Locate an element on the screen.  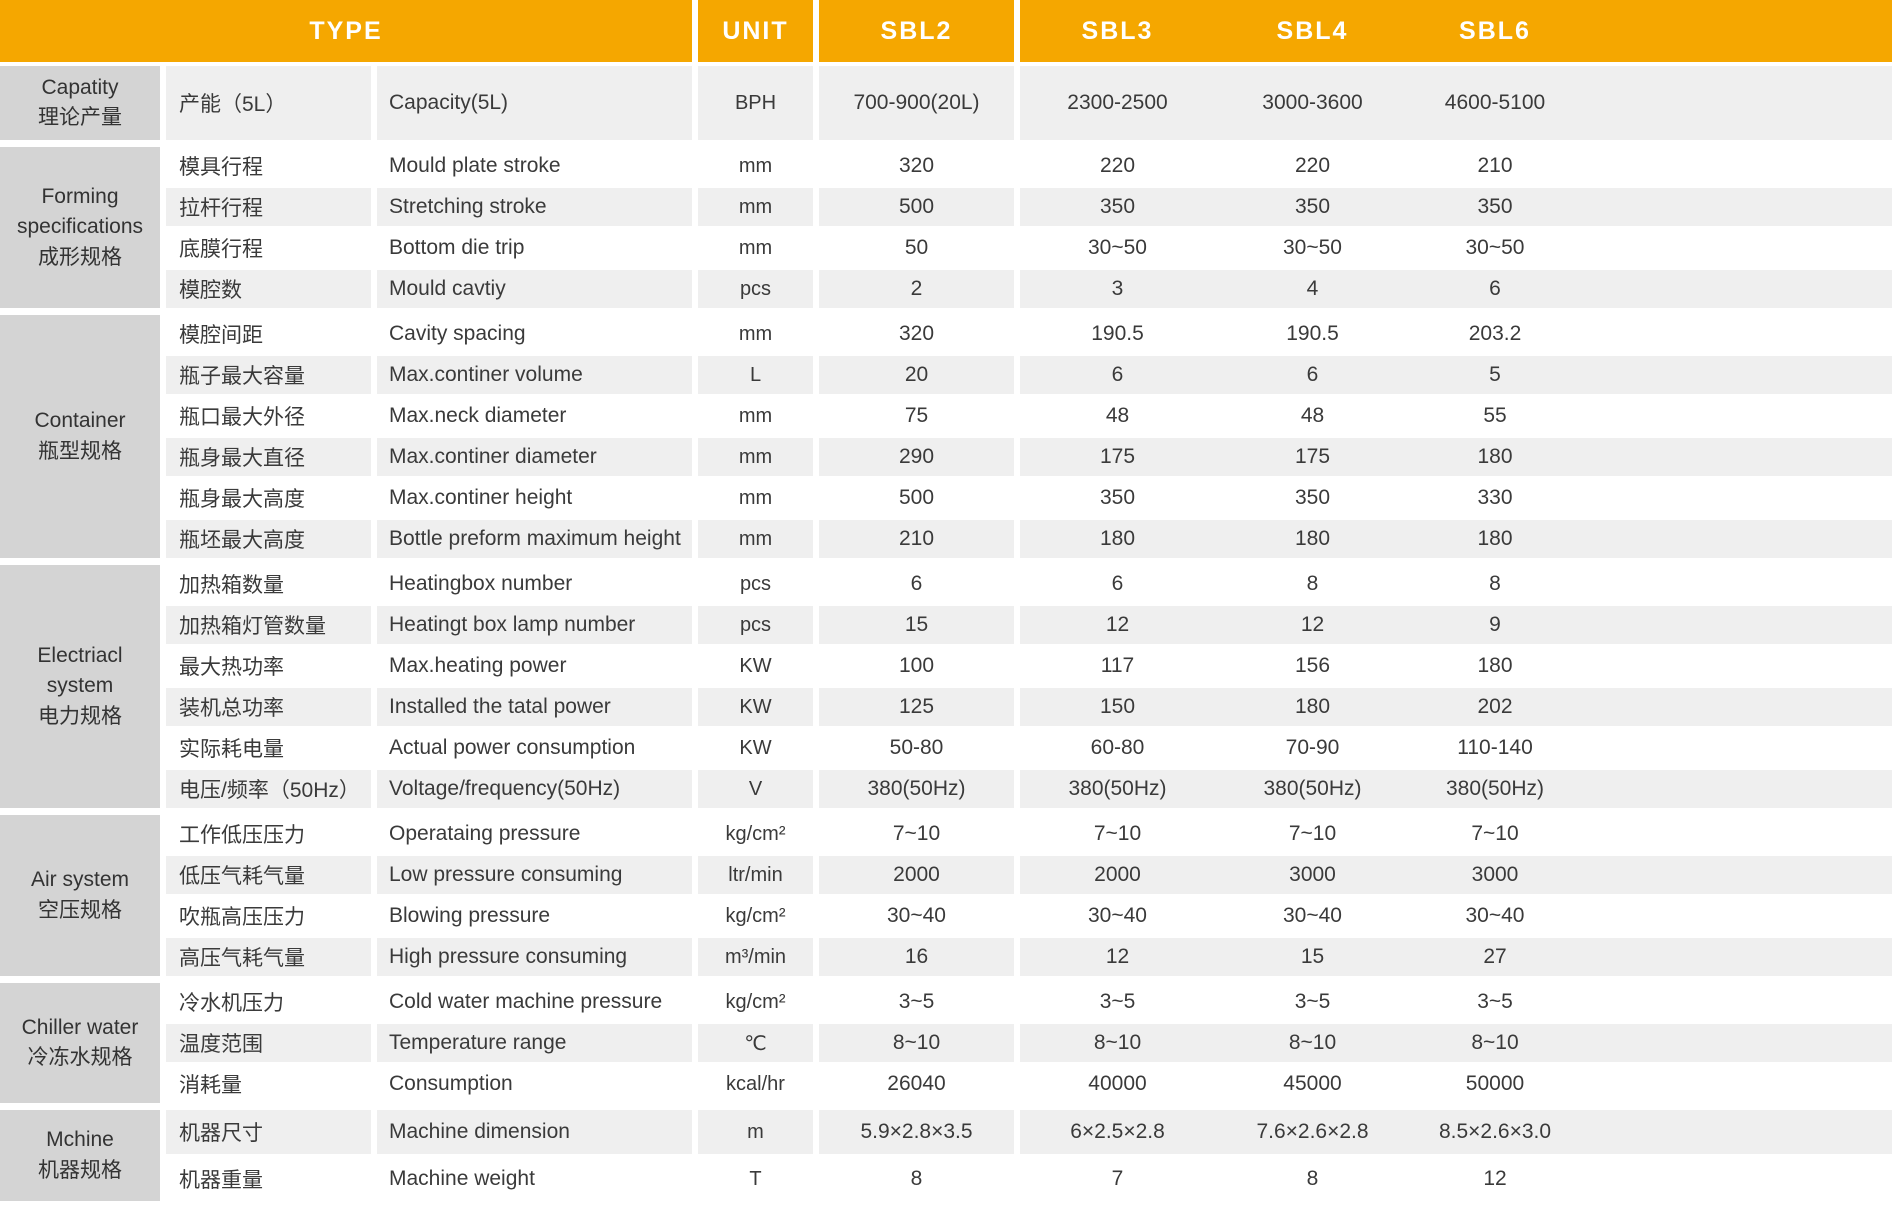
value-cell-sbl3: 30~50 is located at coordinates (1117, 248).